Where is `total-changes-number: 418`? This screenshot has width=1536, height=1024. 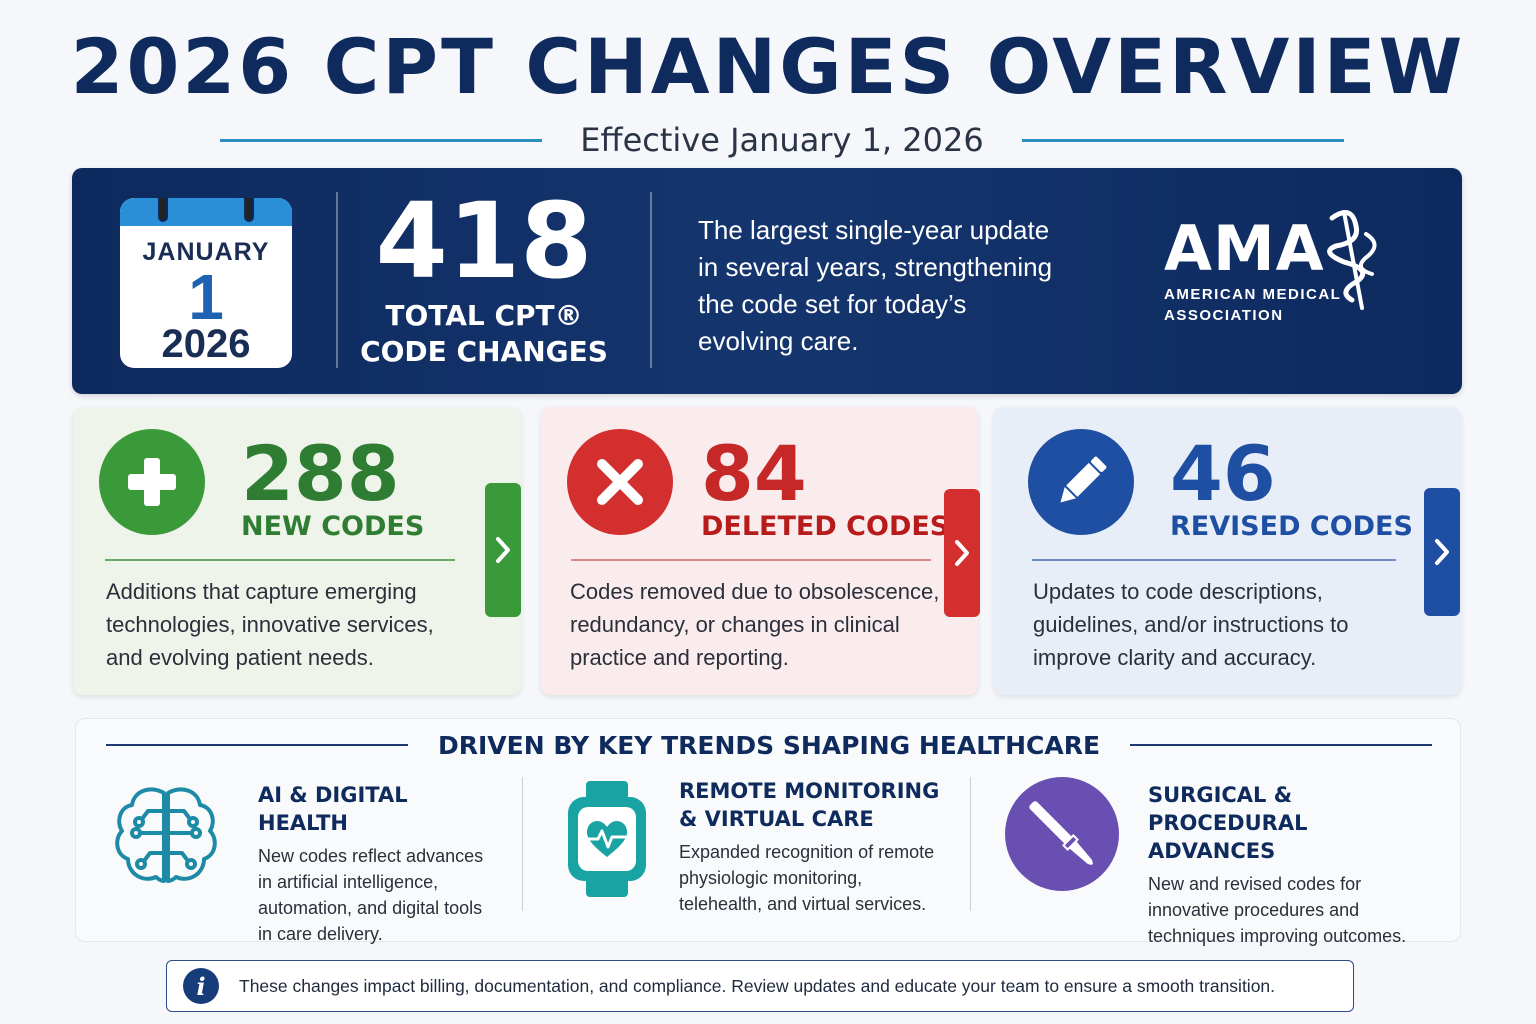
total-changes-number: 418 is located at coordinates (484, 241).